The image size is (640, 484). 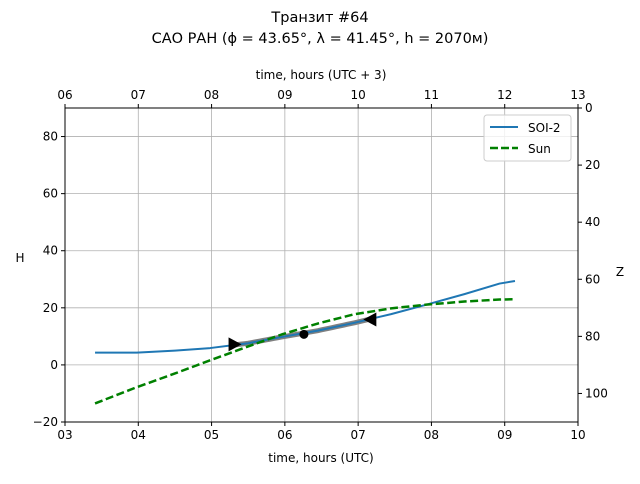 What do you see at coordinates (211, 435) in the screenshot?
I see `x-tick-label: 05` at bounding box center [211, 435].